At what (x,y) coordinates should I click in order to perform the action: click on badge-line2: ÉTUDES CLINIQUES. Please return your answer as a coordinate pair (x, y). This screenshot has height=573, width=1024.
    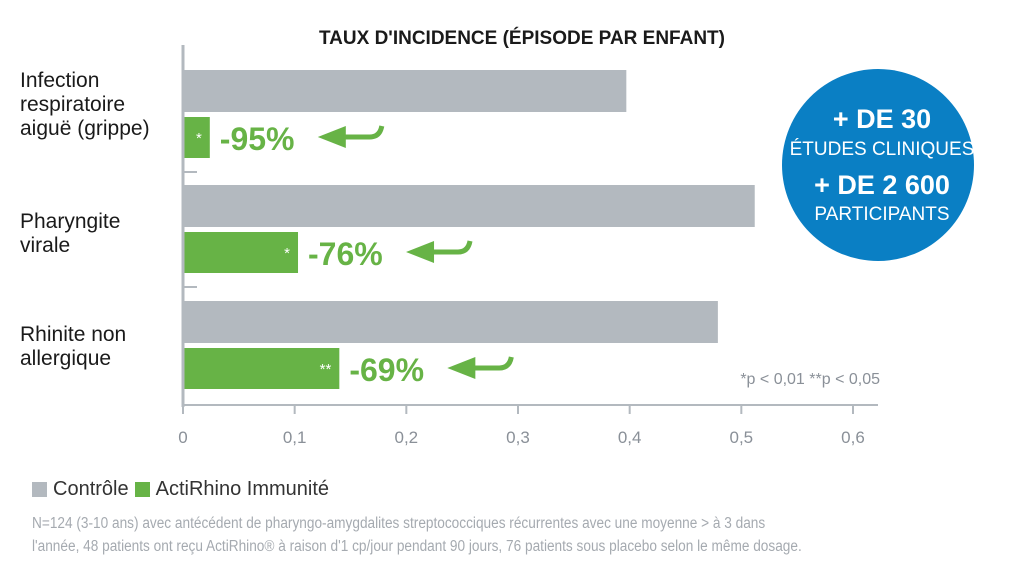
    Looking at the image, I should click on (882, 149).